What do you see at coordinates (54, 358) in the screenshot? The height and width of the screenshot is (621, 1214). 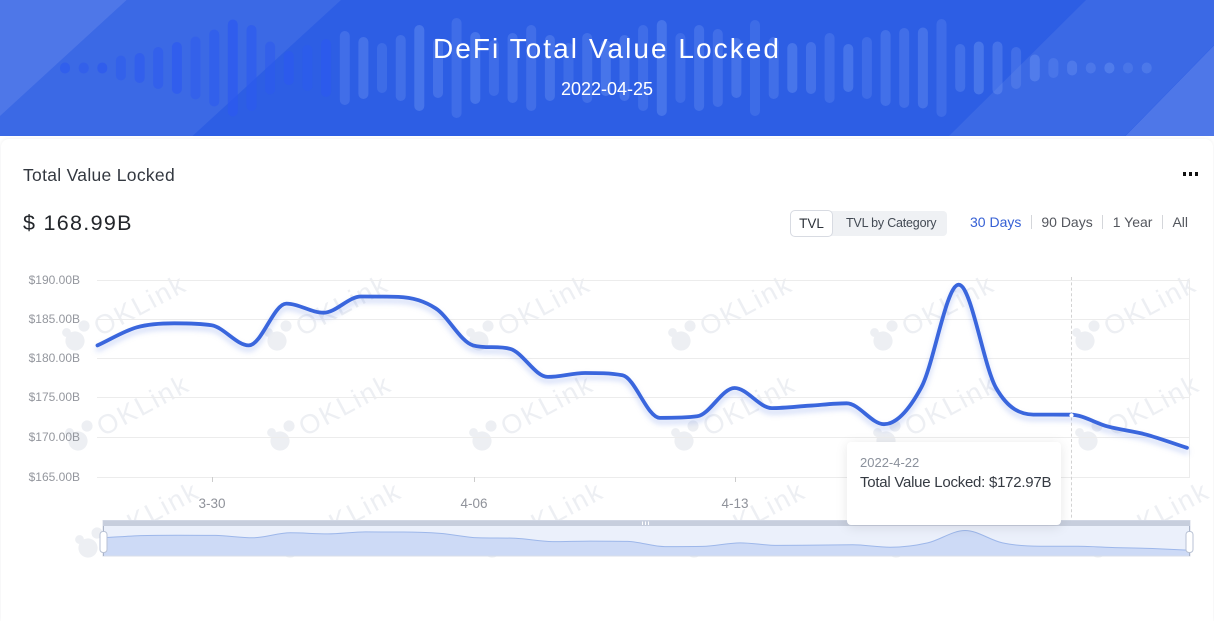 I see `svg-text: $180.00B` at bounding box center [54, 358].